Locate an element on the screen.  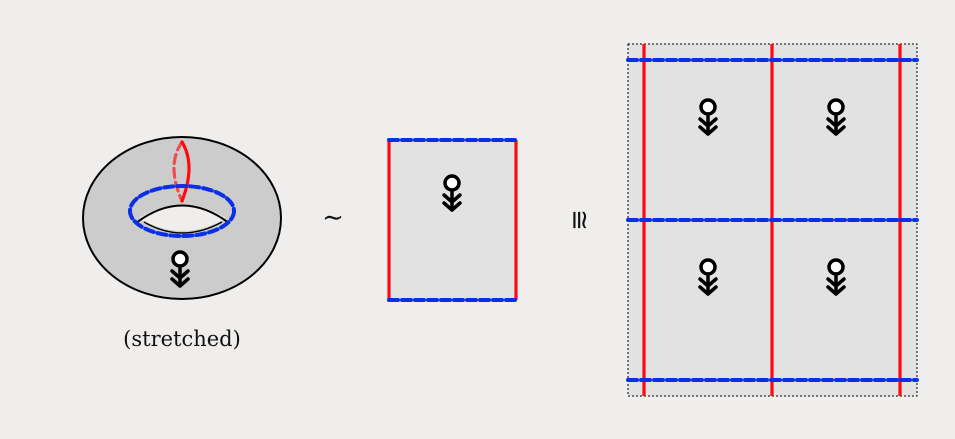
homotopy-symbol: ∼ is located at coordinates (333, 218).